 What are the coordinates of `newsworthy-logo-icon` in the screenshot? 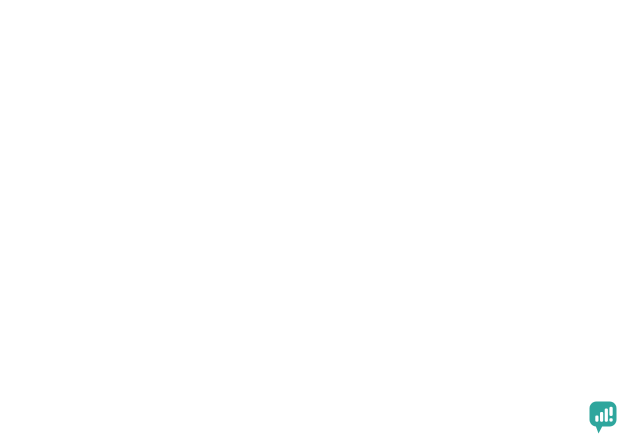 It's located at (603, 417).